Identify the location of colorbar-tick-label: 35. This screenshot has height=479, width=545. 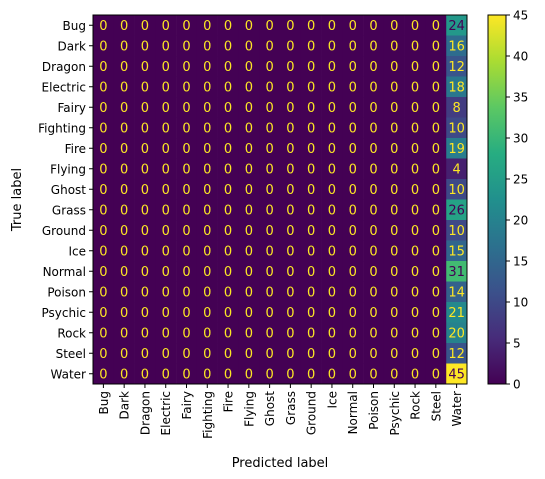
(520, 98).